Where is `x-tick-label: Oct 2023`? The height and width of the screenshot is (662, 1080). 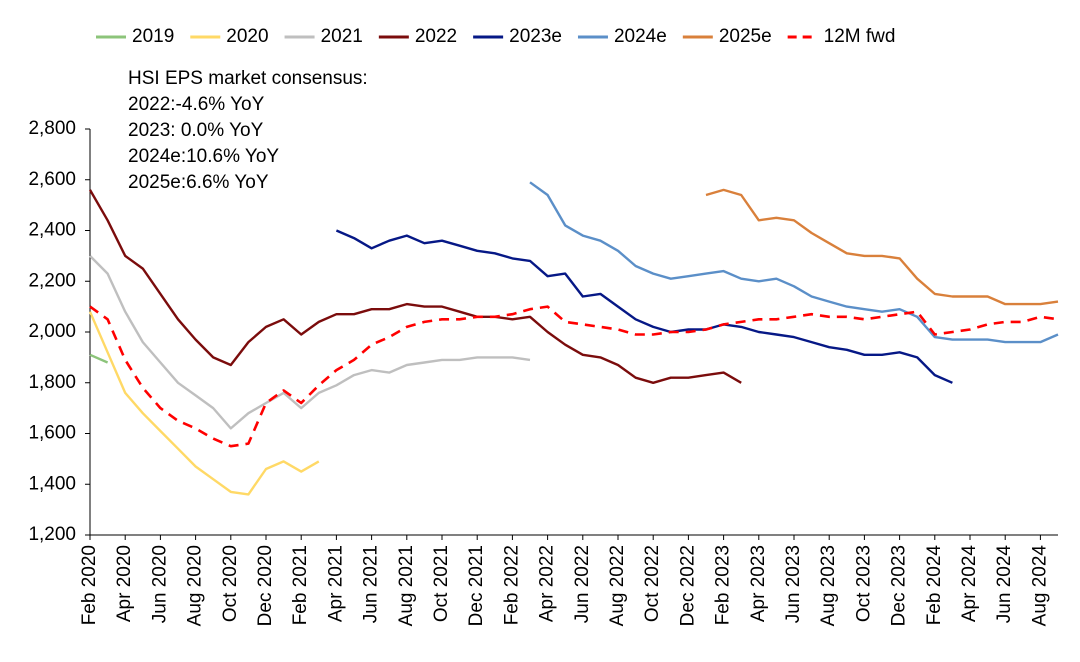
x-tick-label: Oct 2023 is located at coordinates (863, 583).